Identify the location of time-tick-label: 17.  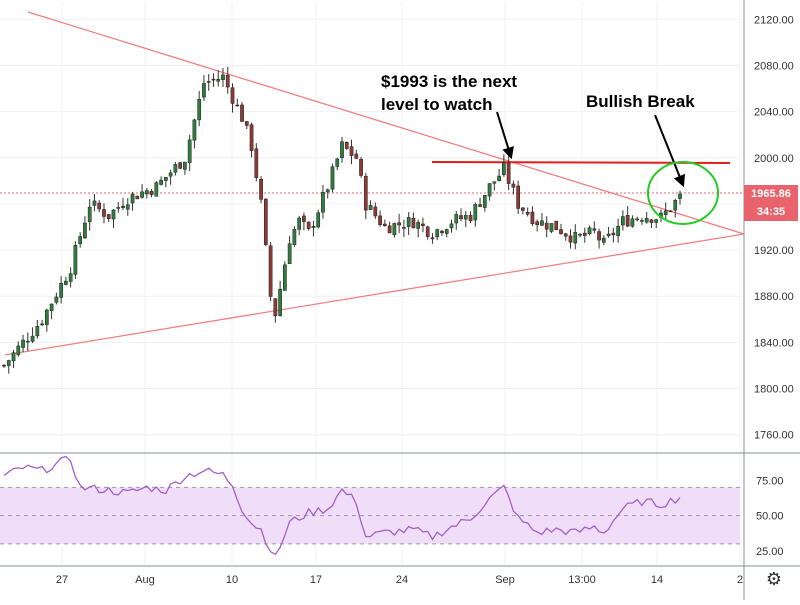
(316, 580).